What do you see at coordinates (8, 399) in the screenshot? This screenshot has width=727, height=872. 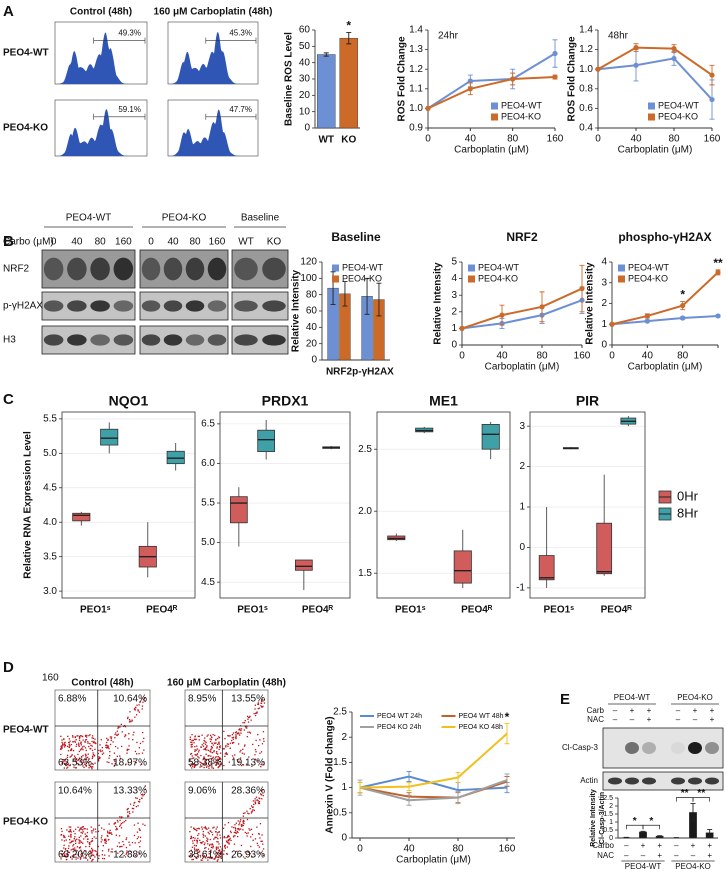 I see `panel-label: C` at bounding box center [8, 399].